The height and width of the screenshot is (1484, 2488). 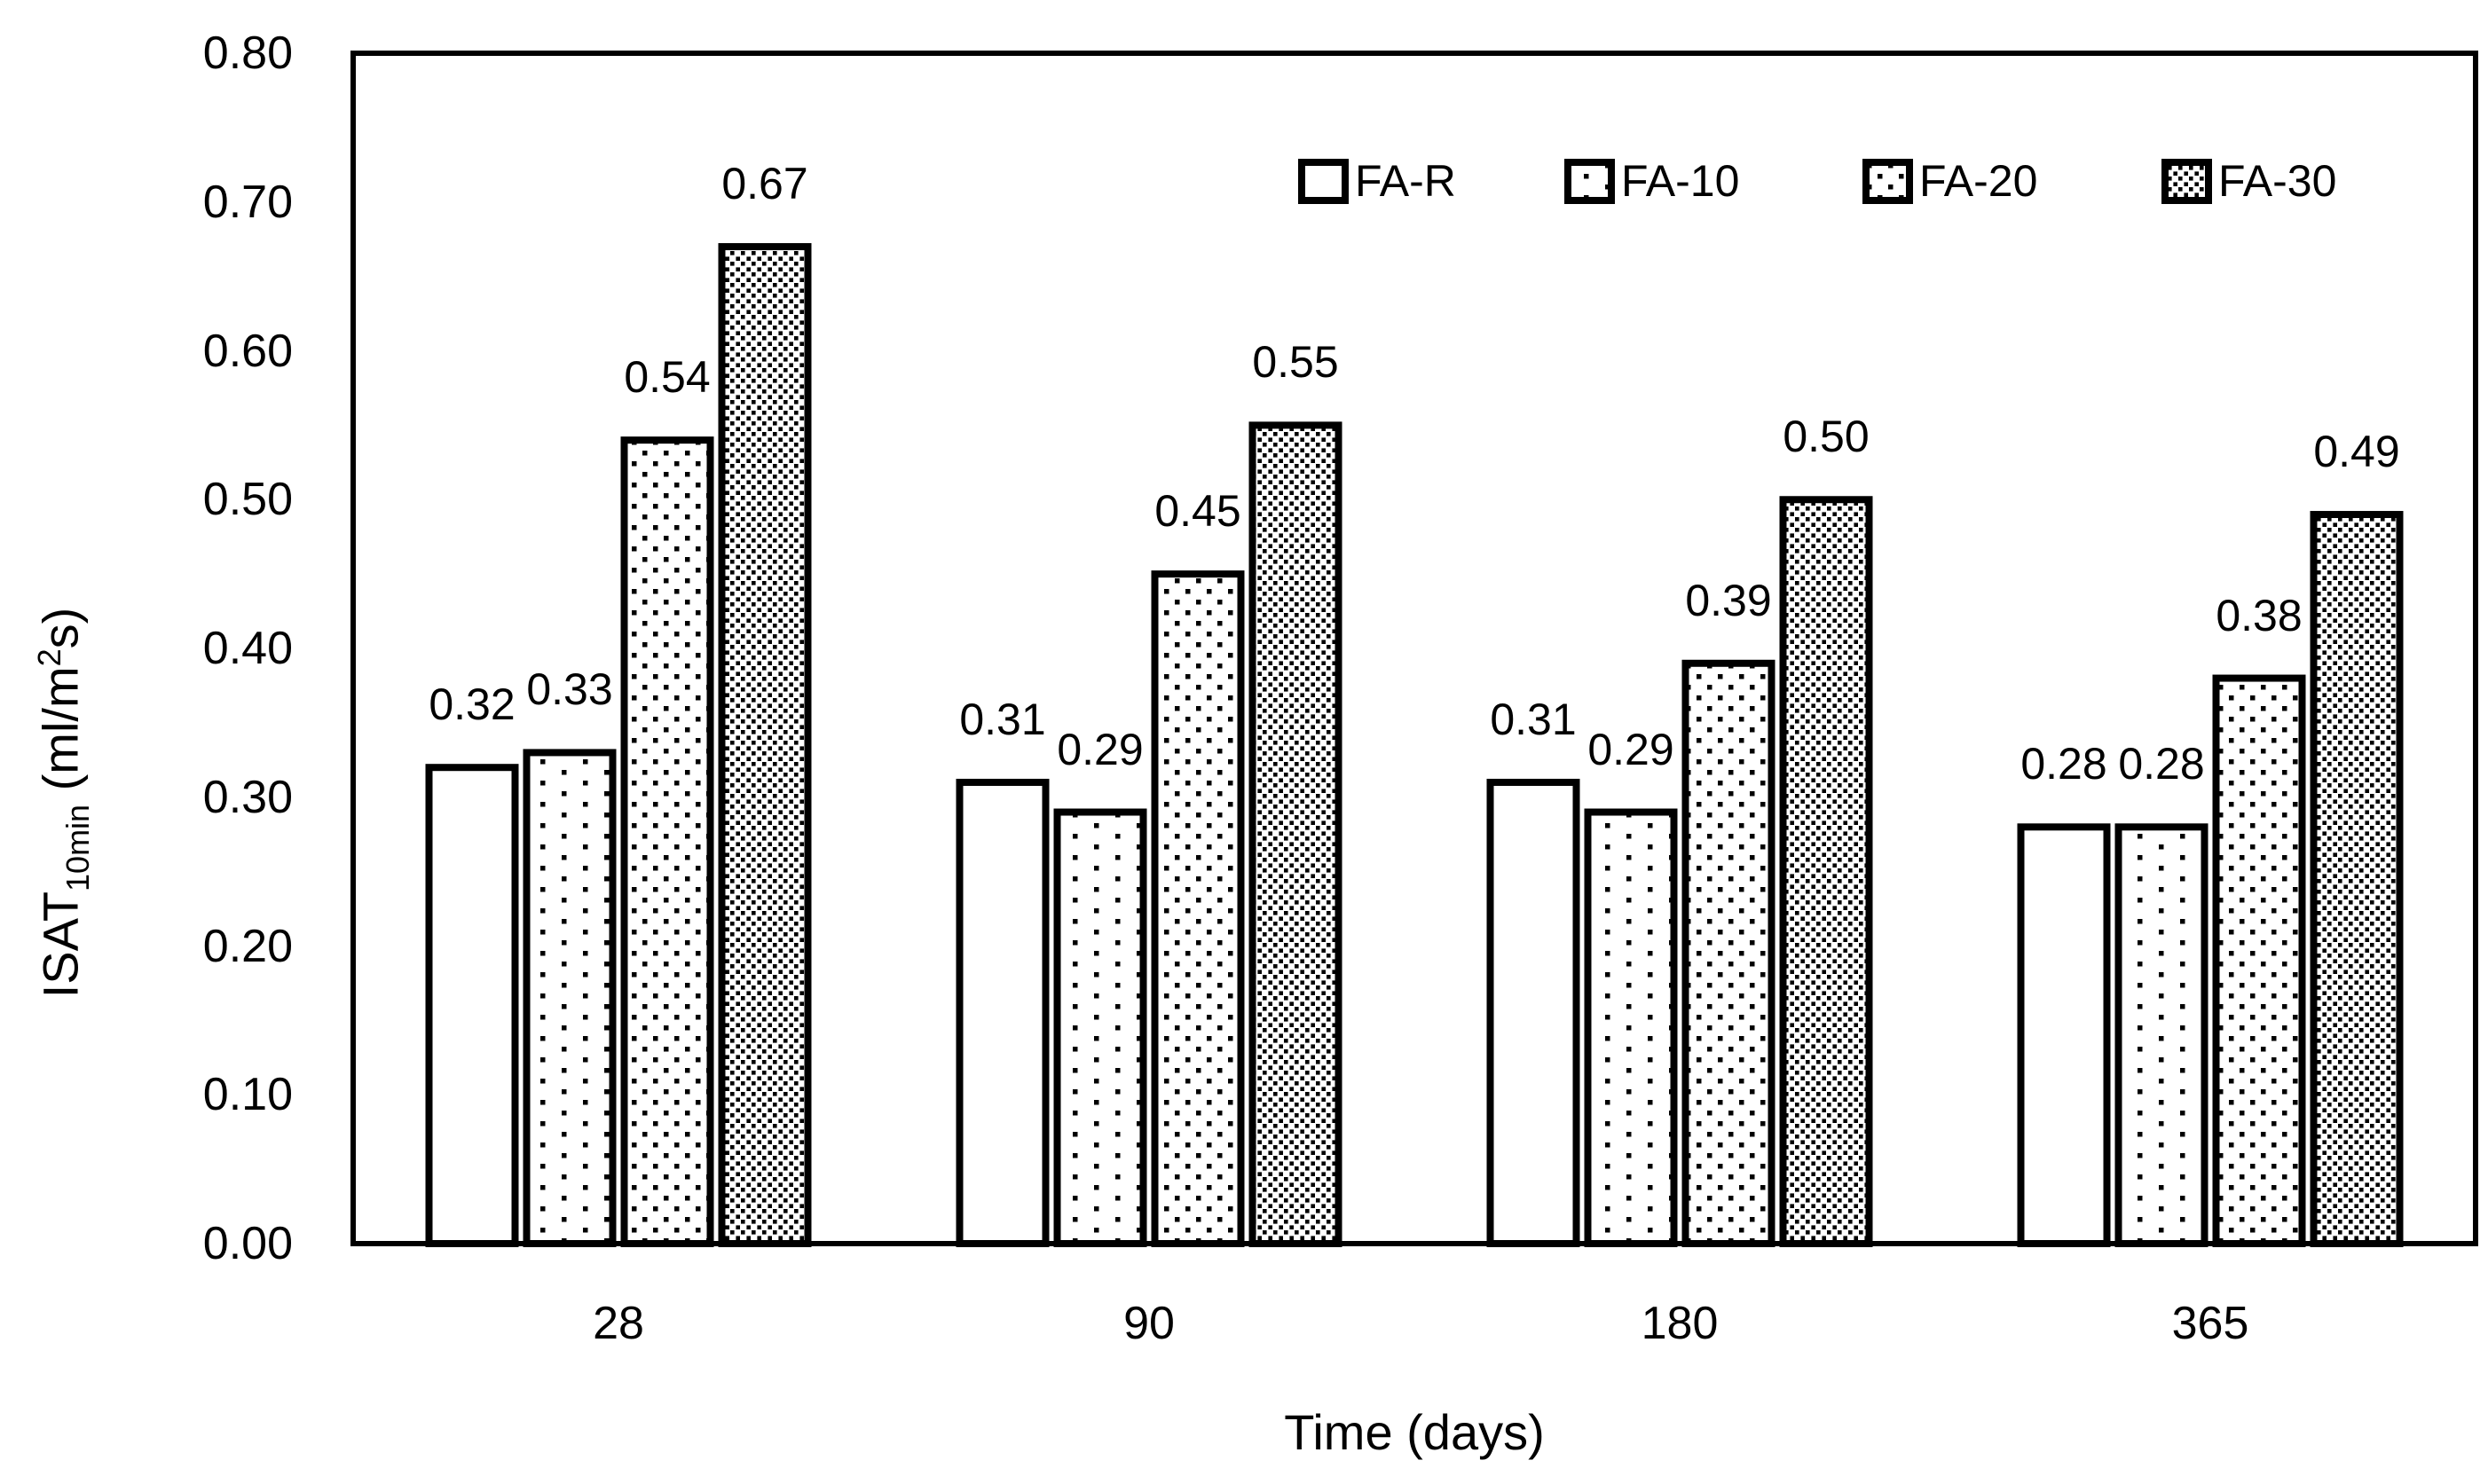 What do you see at coordinates (247, 53) in the screenshot?
I see `y-tick-label: 0.80` at bounding box center [247, 53].